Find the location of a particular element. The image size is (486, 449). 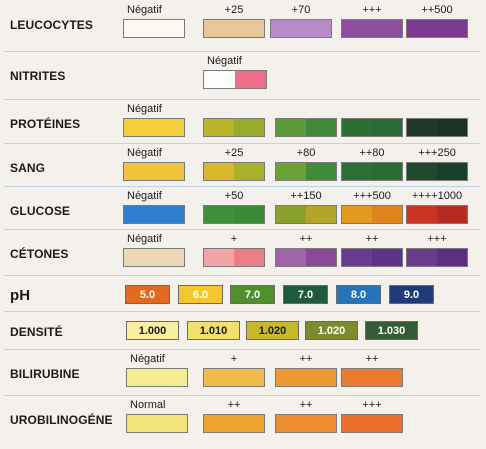

swatch-caption: +50 is located at coordinates (234, 196).